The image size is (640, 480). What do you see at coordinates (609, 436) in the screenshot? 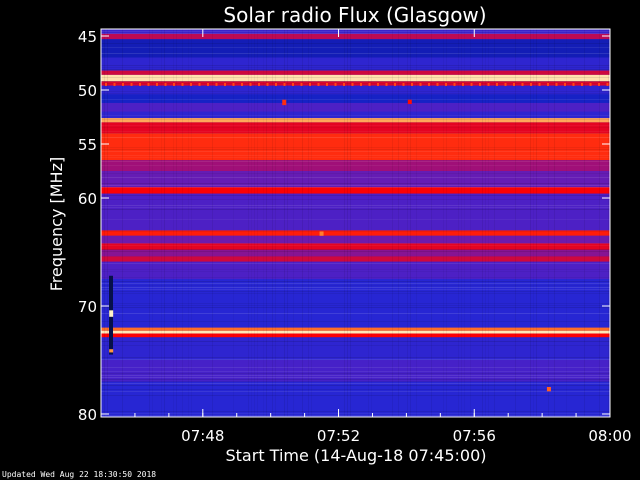
I see `x-tick-label: 08:00` at bounding box center [609, 436].